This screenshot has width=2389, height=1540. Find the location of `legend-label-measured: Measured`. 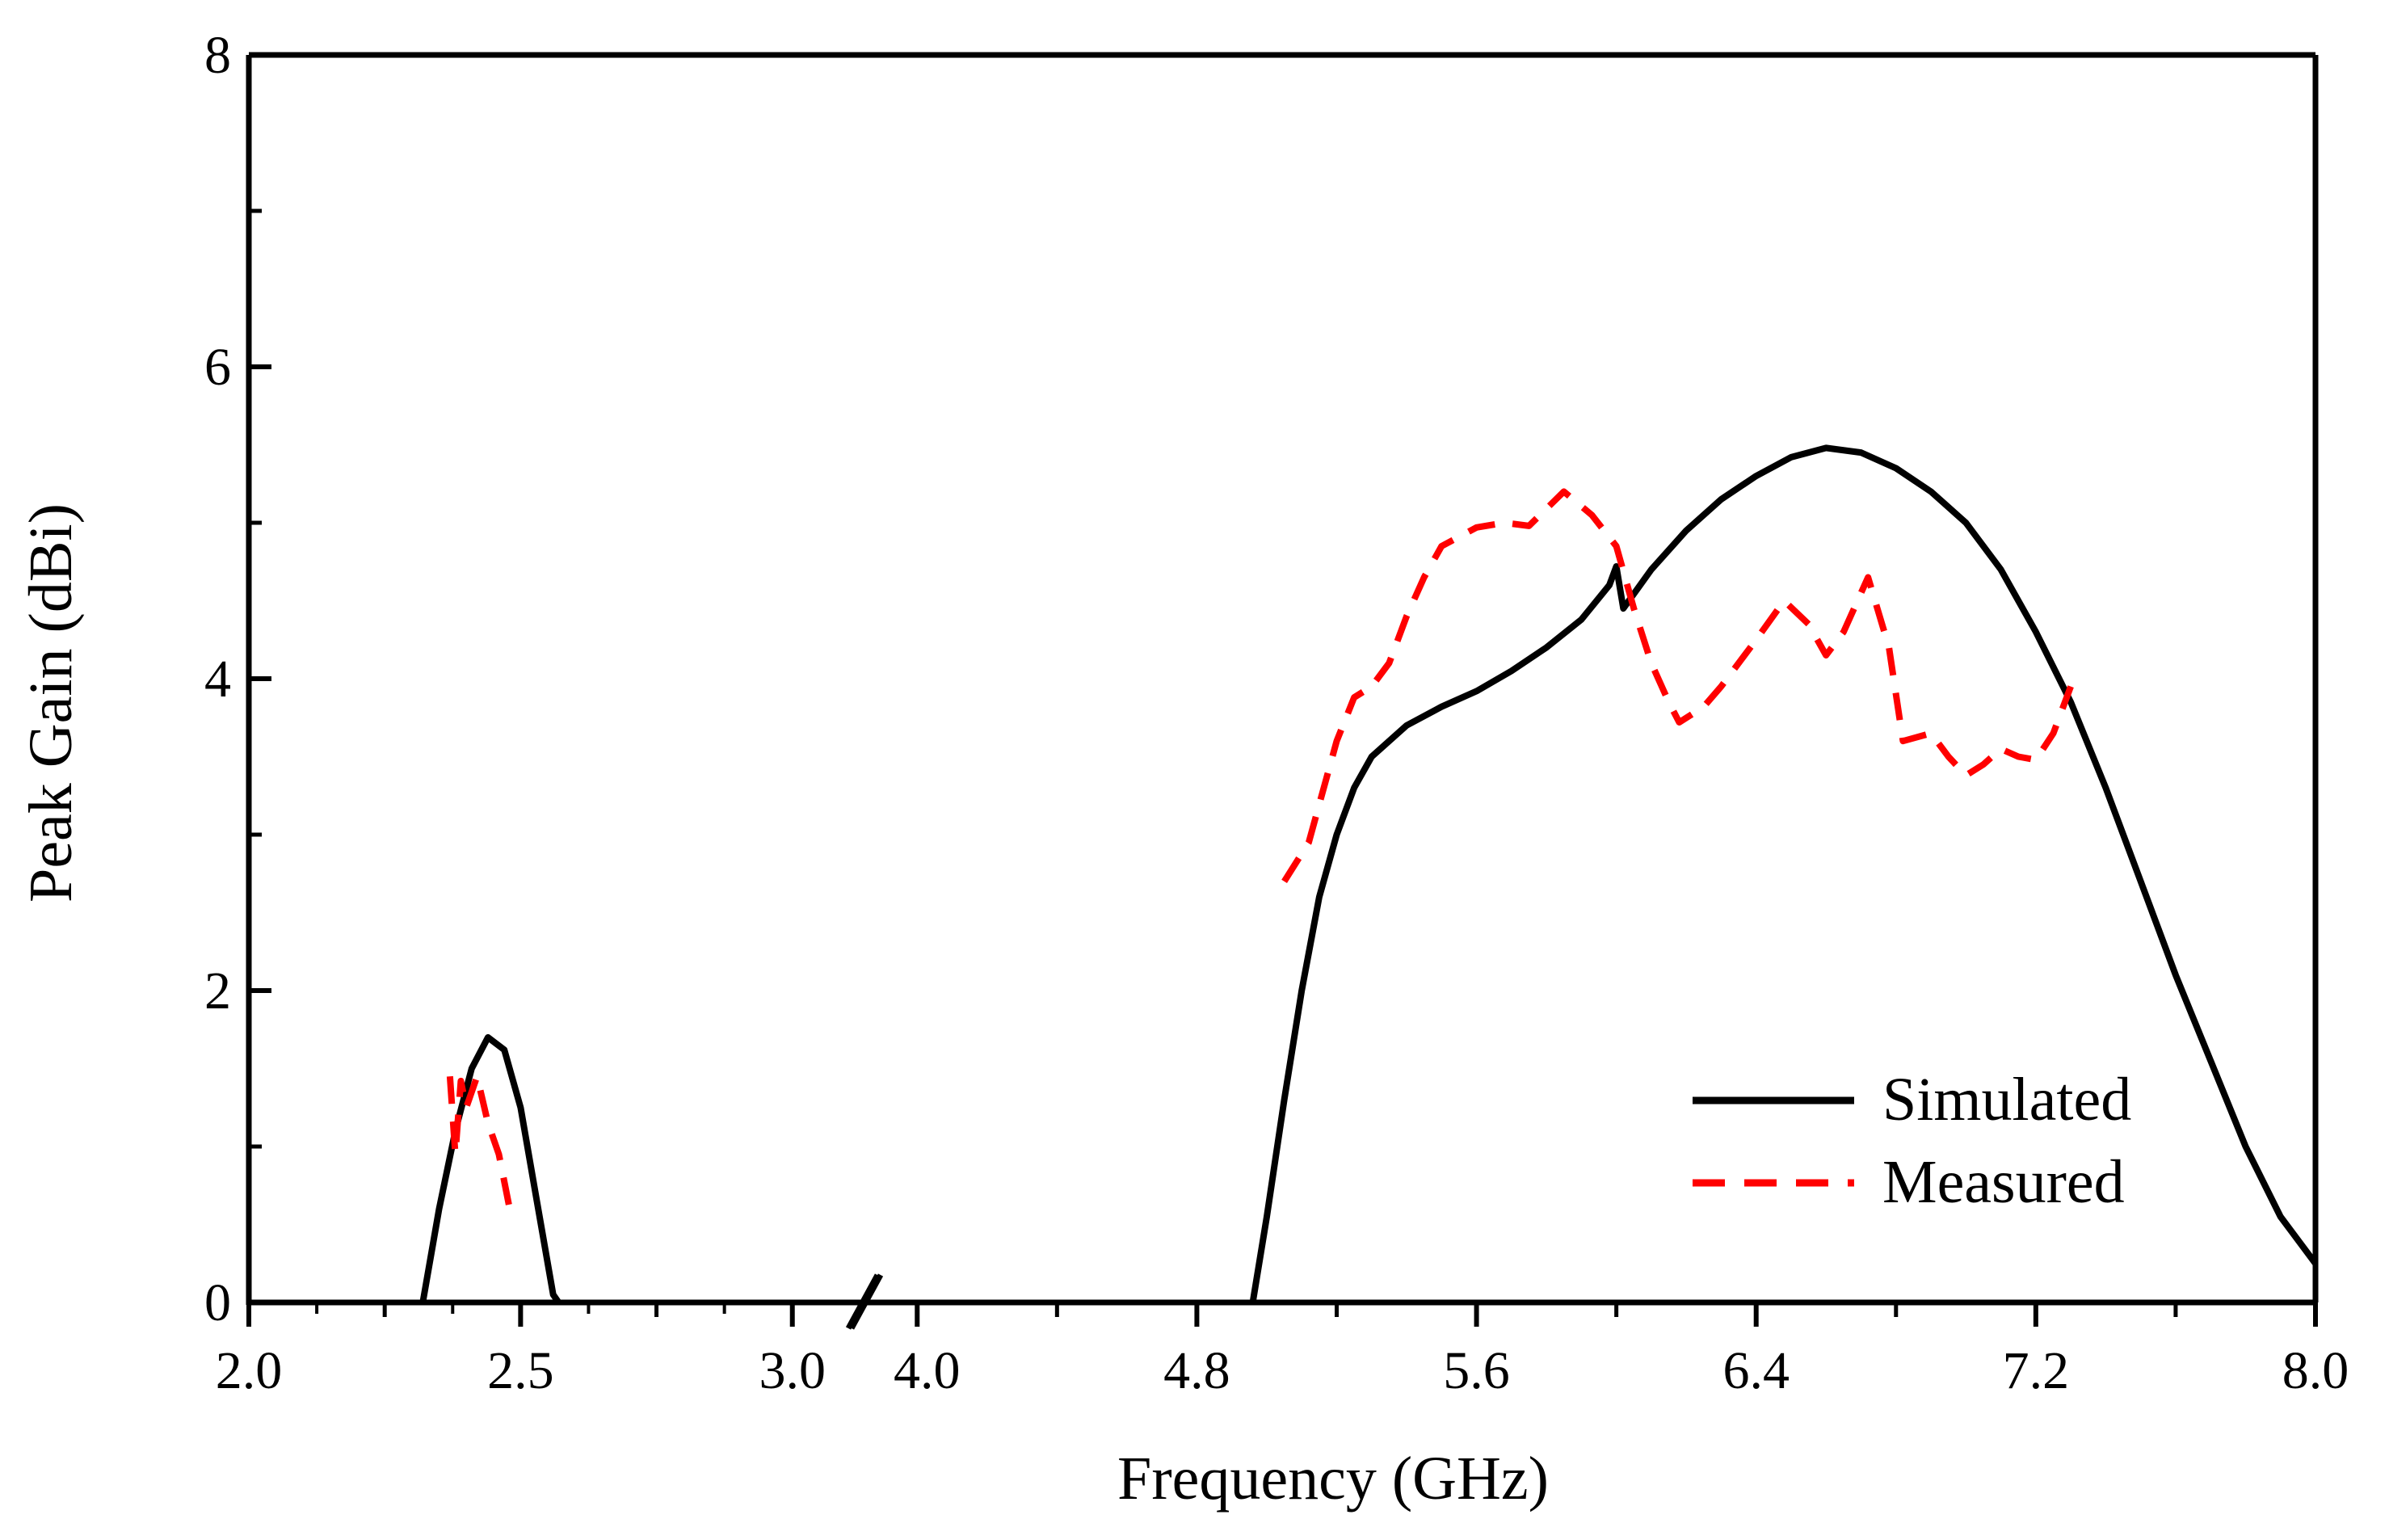

legend-label-measured: Measured is located at coordinates (2004, 1182).